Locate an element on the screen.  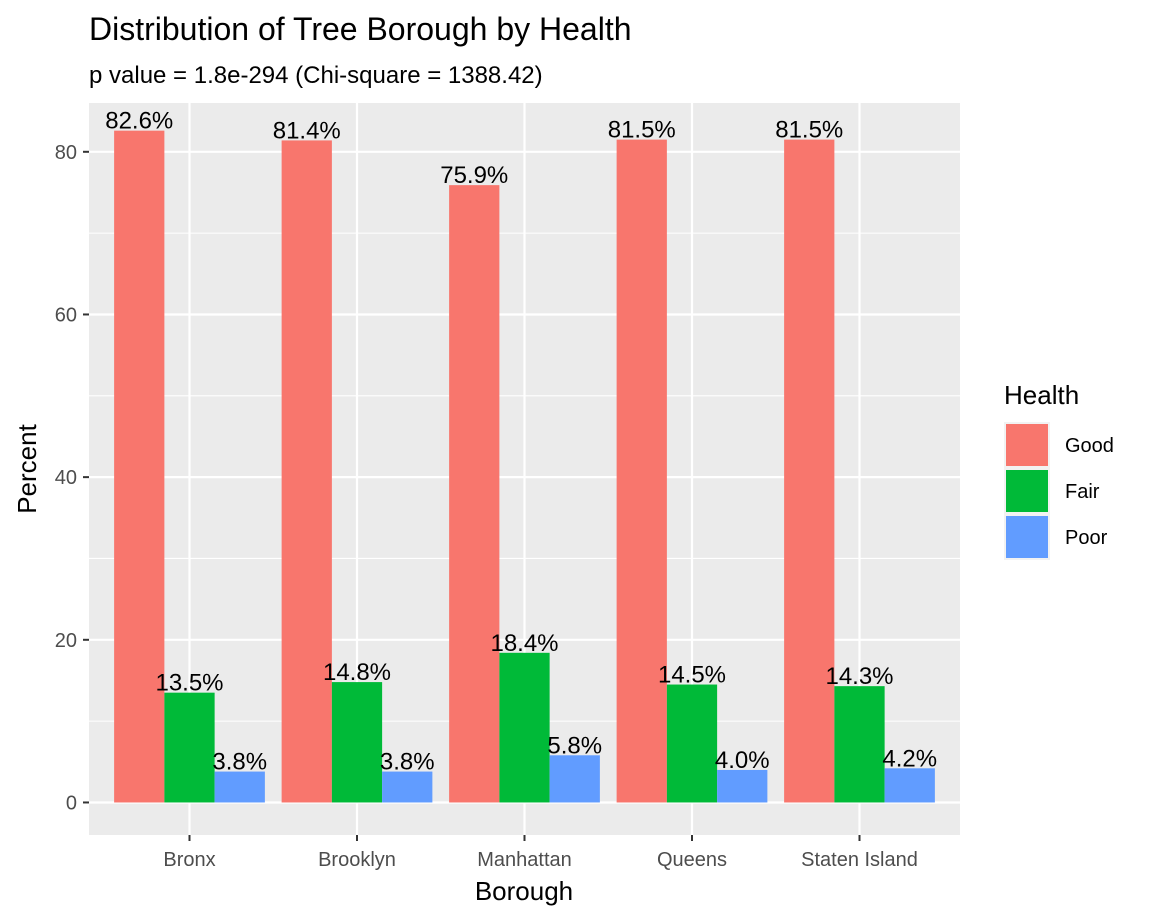
bar-data-label: 4.2% is located at coordinates (909, 758).